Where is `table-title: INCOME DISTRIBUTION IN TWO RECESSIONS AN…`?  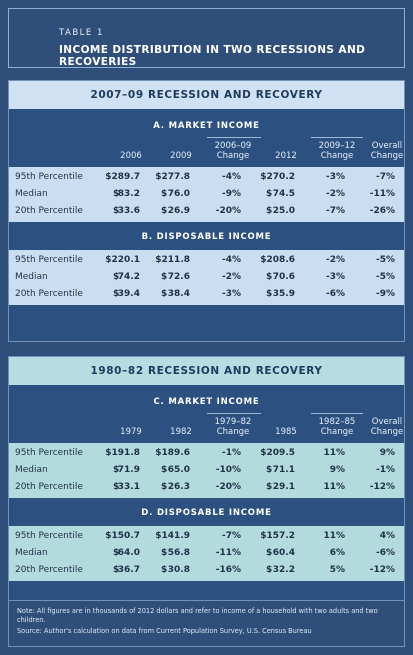 table-title: INCOME DISTRIBUTION IN TWO RECESSIONS AN… is located at coordinates (212, 56).